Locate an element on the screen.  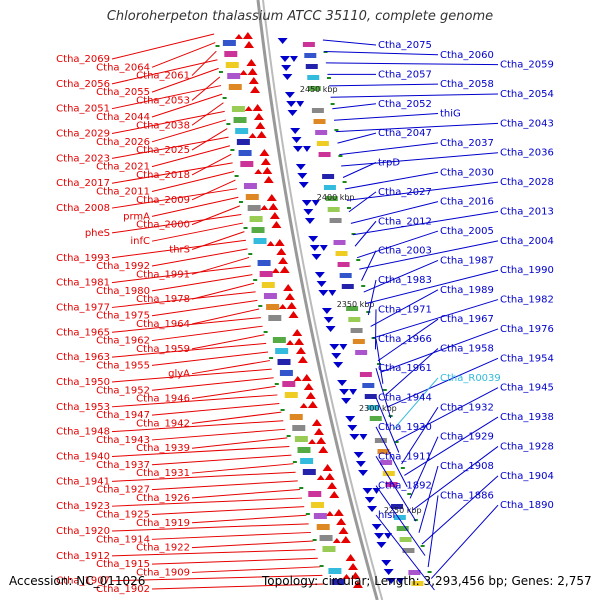
gene-label: Ctha_2051 is located at coordinates (83, 109).